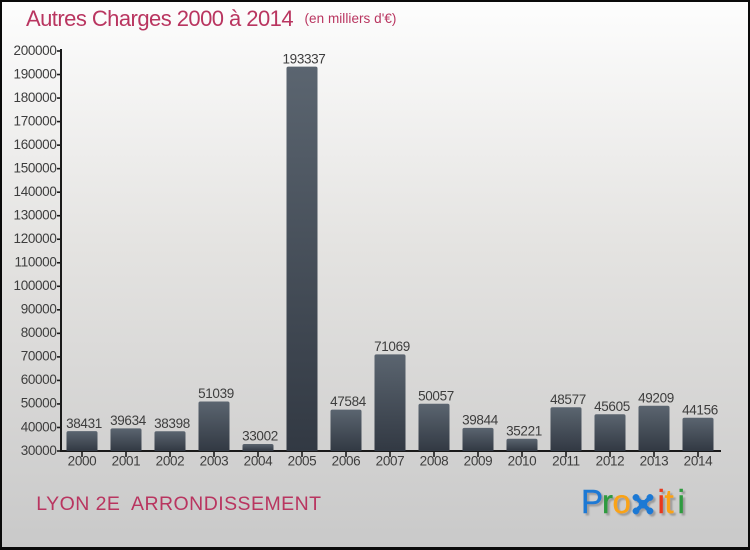 Image resolution: width=750 pixels, height=550 pixels. What do you see at coordinates (258, 460) in the screenshot?
I see `svg-text: 2004` at bounding box center [258, 460].